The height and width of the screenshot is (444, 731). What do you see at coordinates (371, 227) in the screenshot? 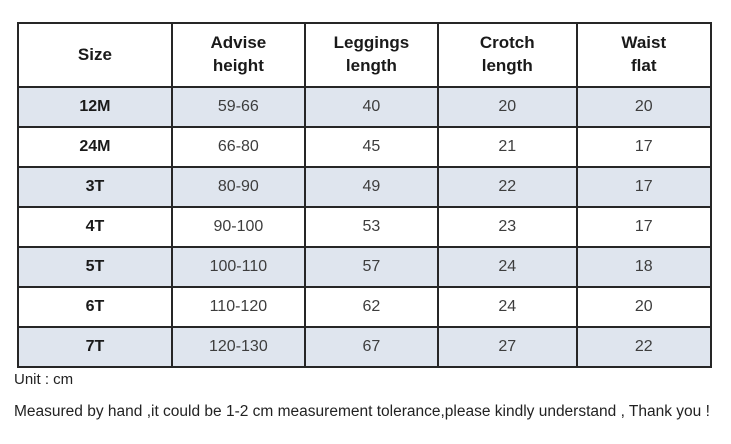
I see `cell-leggings-length: 53` at bounding box center [371, 227].